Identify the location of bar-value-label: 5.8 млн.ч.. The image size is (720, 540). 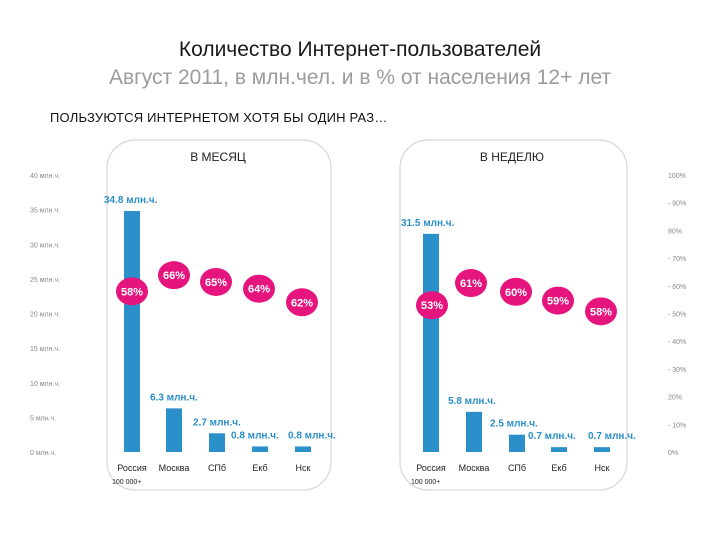
(472, 401).